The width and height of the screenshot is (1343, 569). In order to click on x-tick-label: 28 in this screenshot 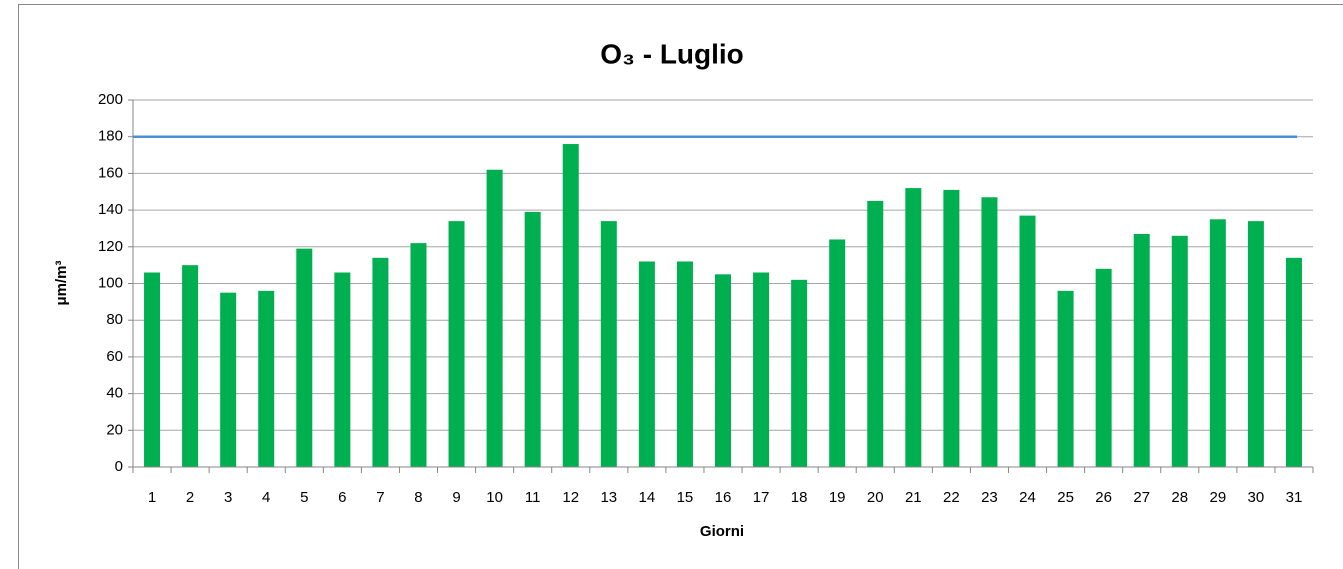, I will do `click(1179, 497)`.